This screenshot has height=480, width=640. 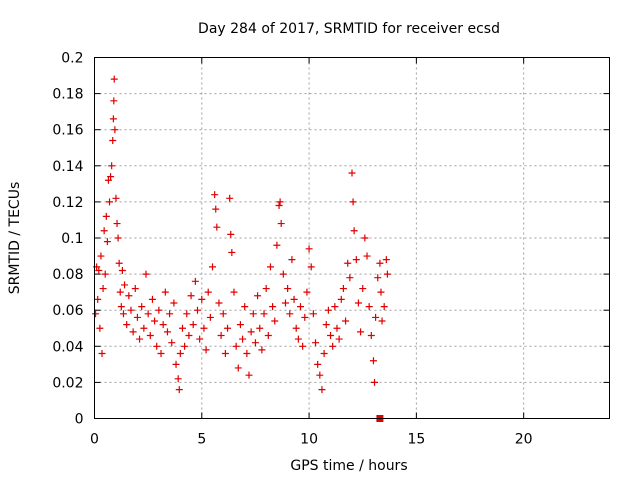 I want to click on y-tick-label: 0.12, so click(x=67, y=203).